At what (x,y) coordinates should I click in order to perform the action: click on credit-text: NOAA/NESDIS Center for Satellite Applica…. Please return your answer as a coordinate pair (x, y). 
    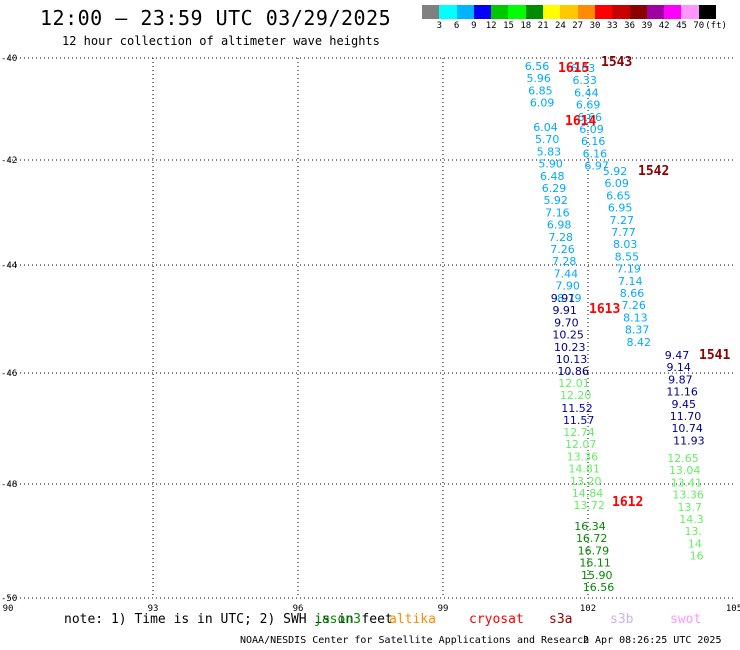
    Looking at the image, I should click on (415, 640).